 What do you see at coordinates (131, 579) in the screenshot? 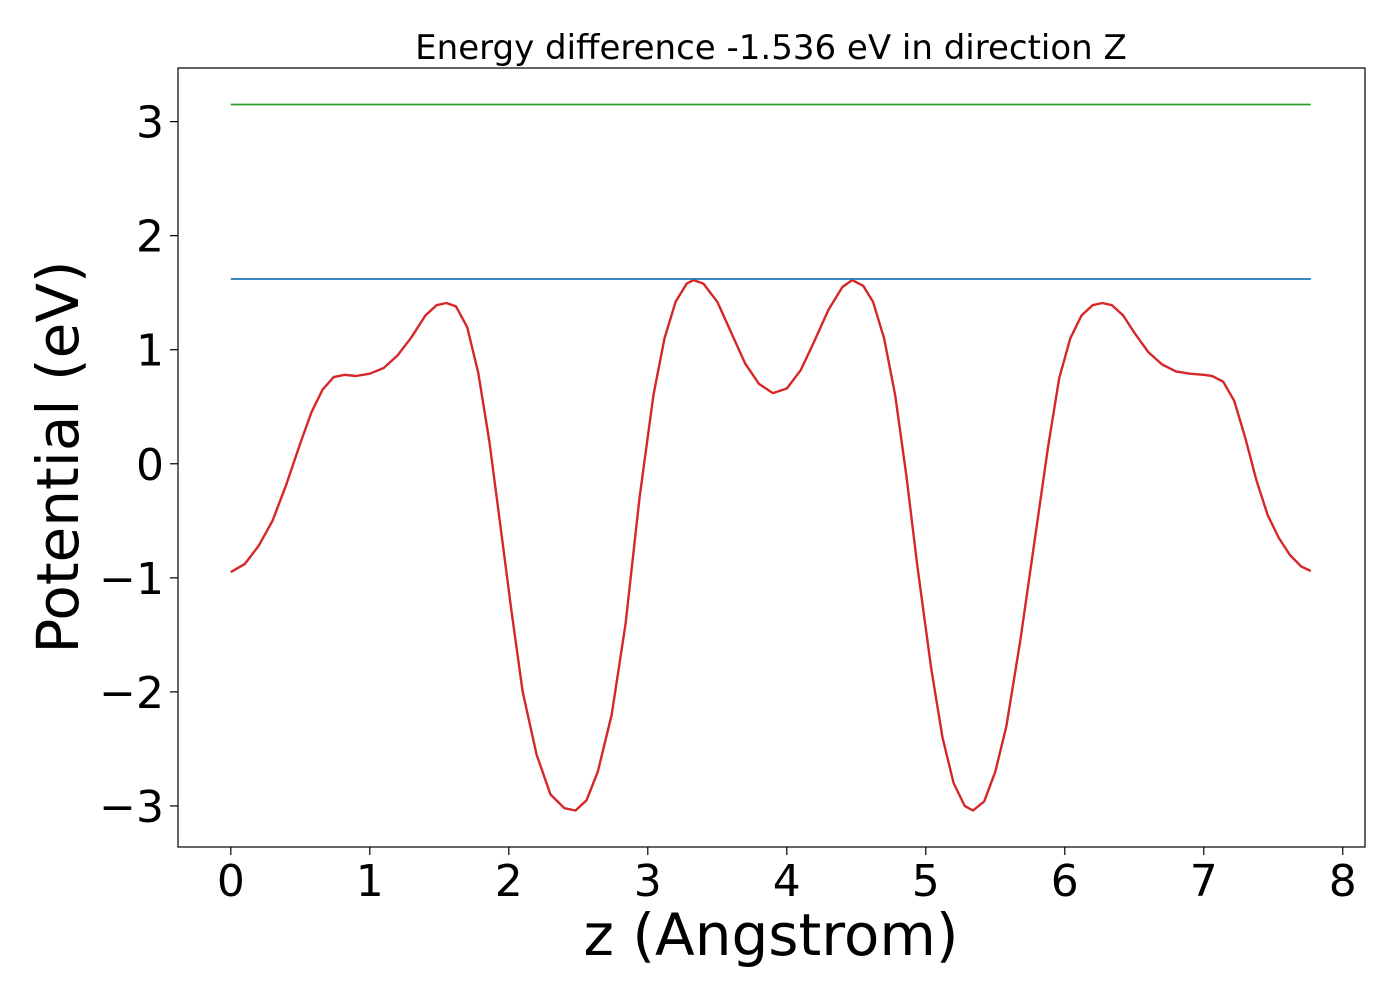
I see `y-tick-label: −1` at bounding box center [131, 579].